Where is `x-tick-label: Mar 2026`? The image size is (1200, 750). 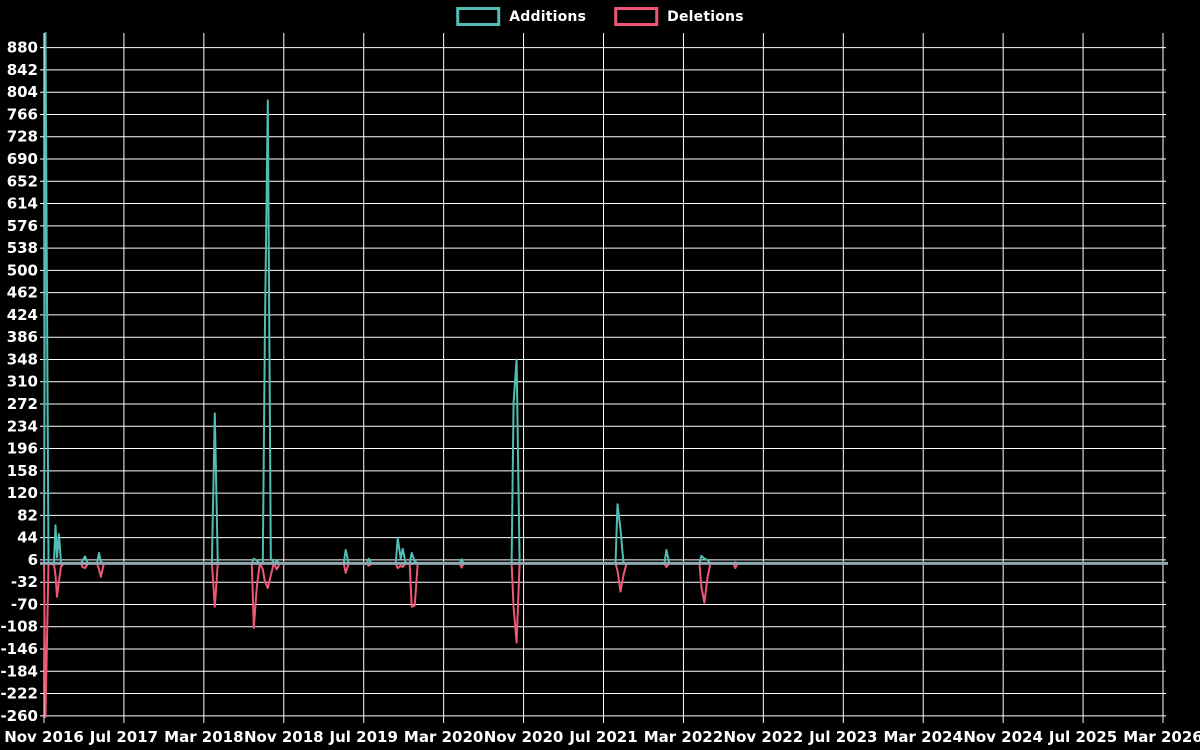
x-tick-label: Mar 2026 is located at coordinates (1161, 737).